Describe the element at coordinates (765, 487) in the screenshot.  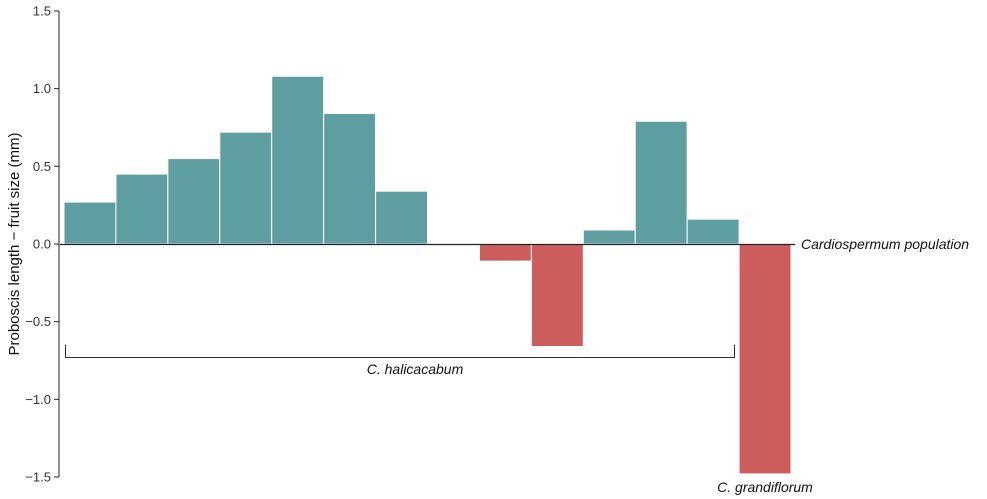
I see `outlier-label: C. grandiflorum` at that location.